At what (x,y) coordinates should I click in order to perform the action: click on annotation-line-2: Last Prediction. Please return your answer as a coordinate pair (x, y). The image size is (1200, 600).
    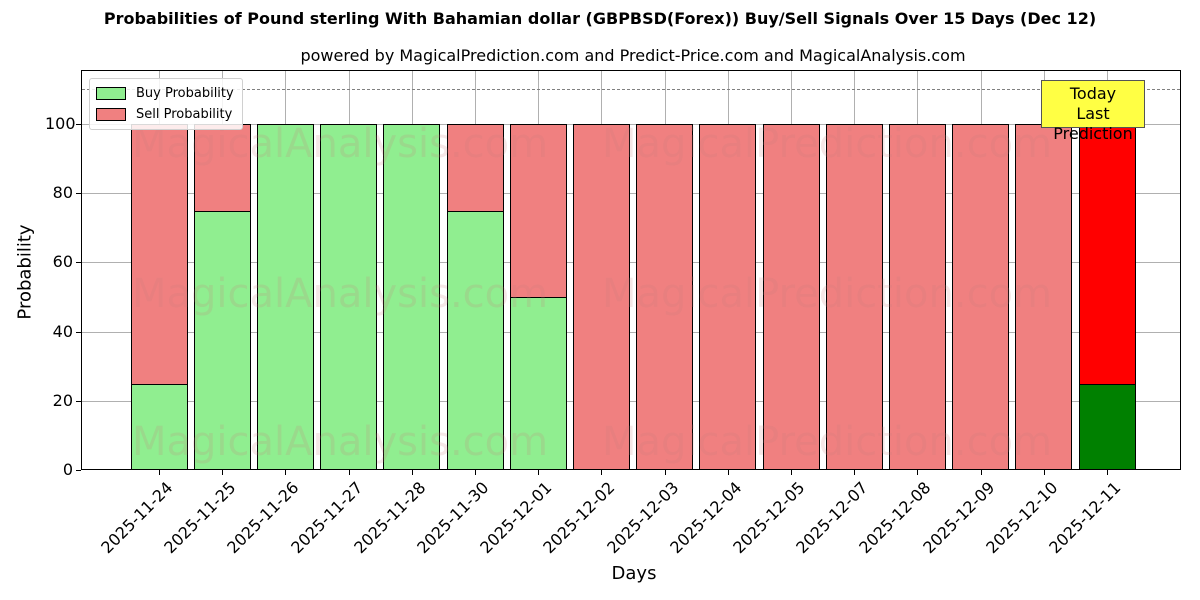
    Looking at the image, I should click on (1093, 123).